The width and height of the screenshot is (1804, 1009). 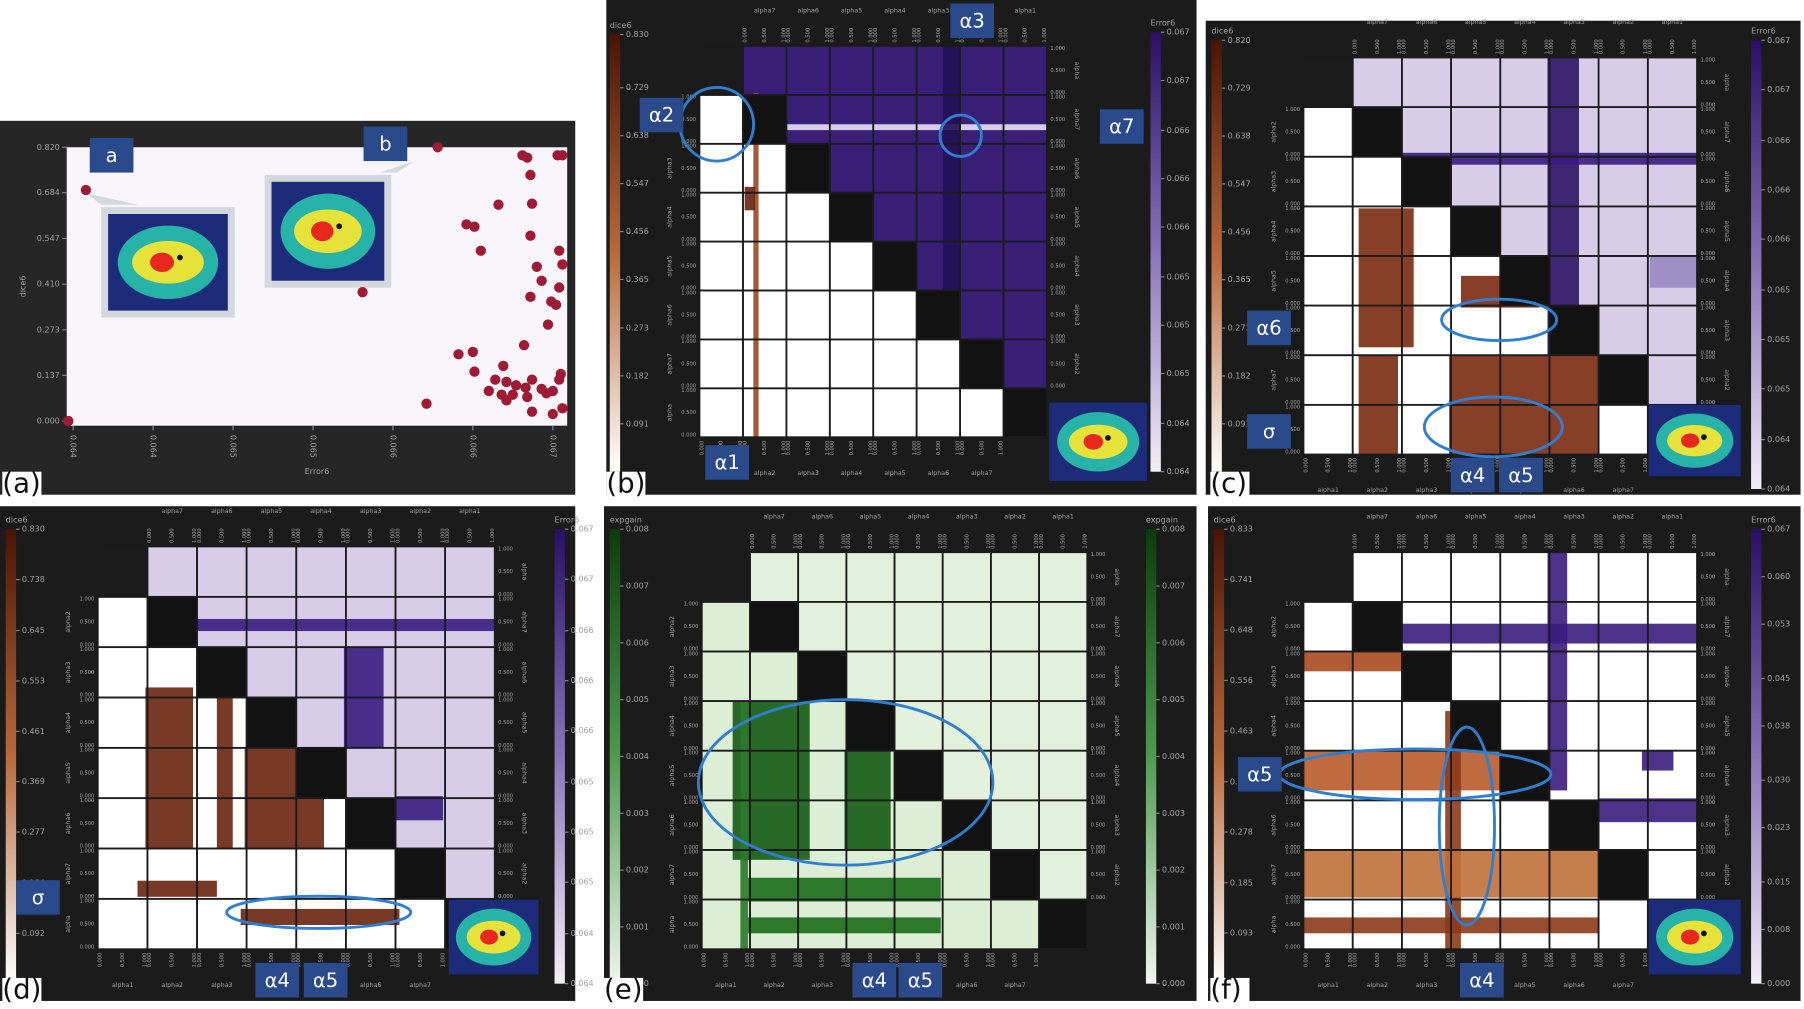 I want to click on colorbar-label: Error6, so click(x=1163, y=23).